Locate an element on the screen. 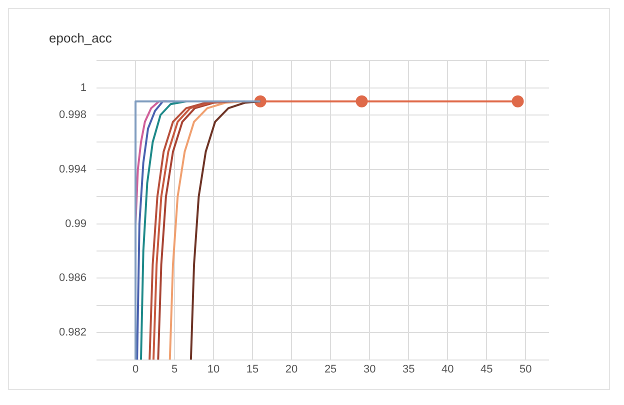  y-tick-label: 1 is located at coordinates (83, 88).